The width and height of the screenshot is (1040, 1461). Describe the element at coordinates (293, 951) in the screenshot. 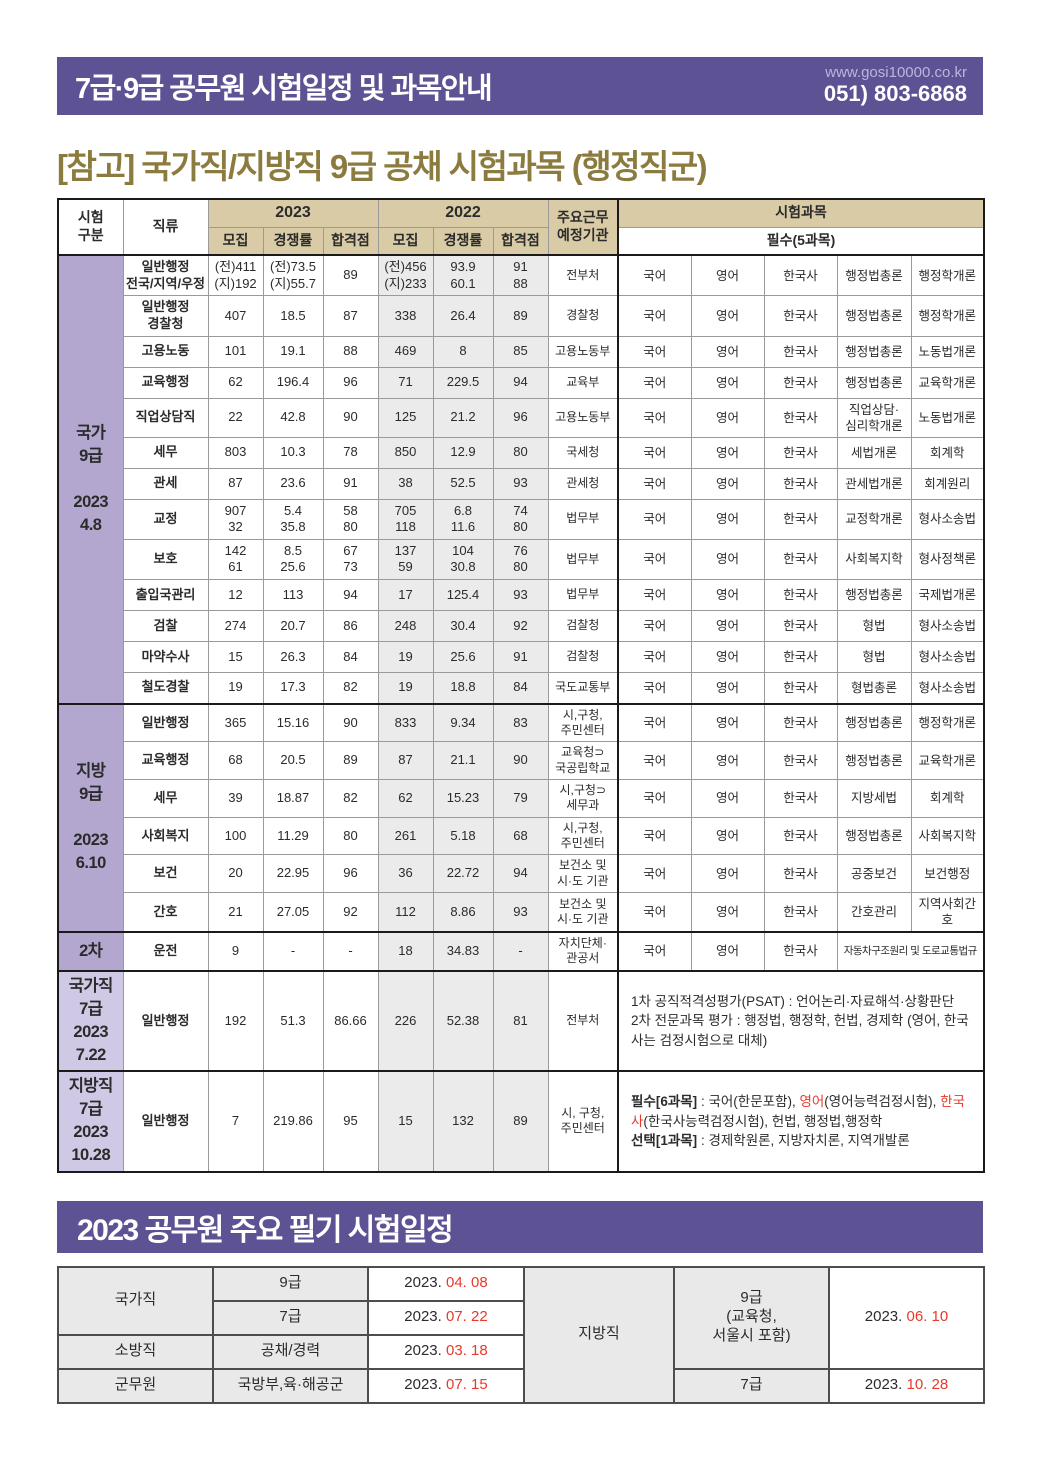

I see `cell-2023: -` at that location.